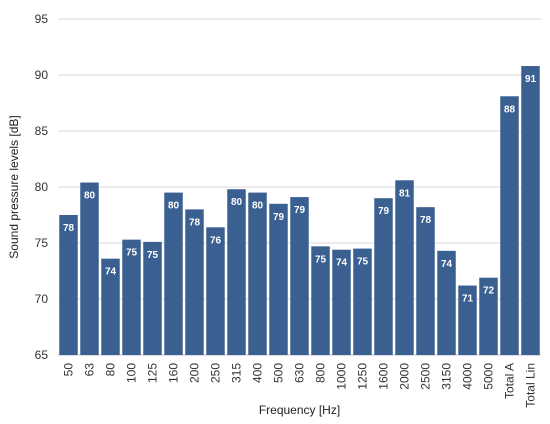  What do you see at coordinates (42, 131) in the screenshot?
I see `y-tick-label: 85` at bounding box center [42, 131].